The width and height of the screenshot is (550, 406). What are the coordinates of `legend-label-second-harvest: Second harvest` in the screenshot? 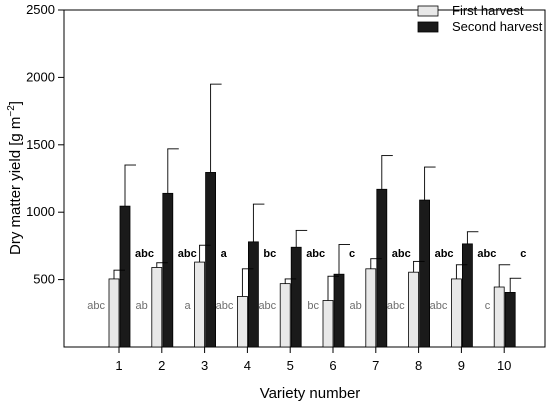 It's located at (497, 26).